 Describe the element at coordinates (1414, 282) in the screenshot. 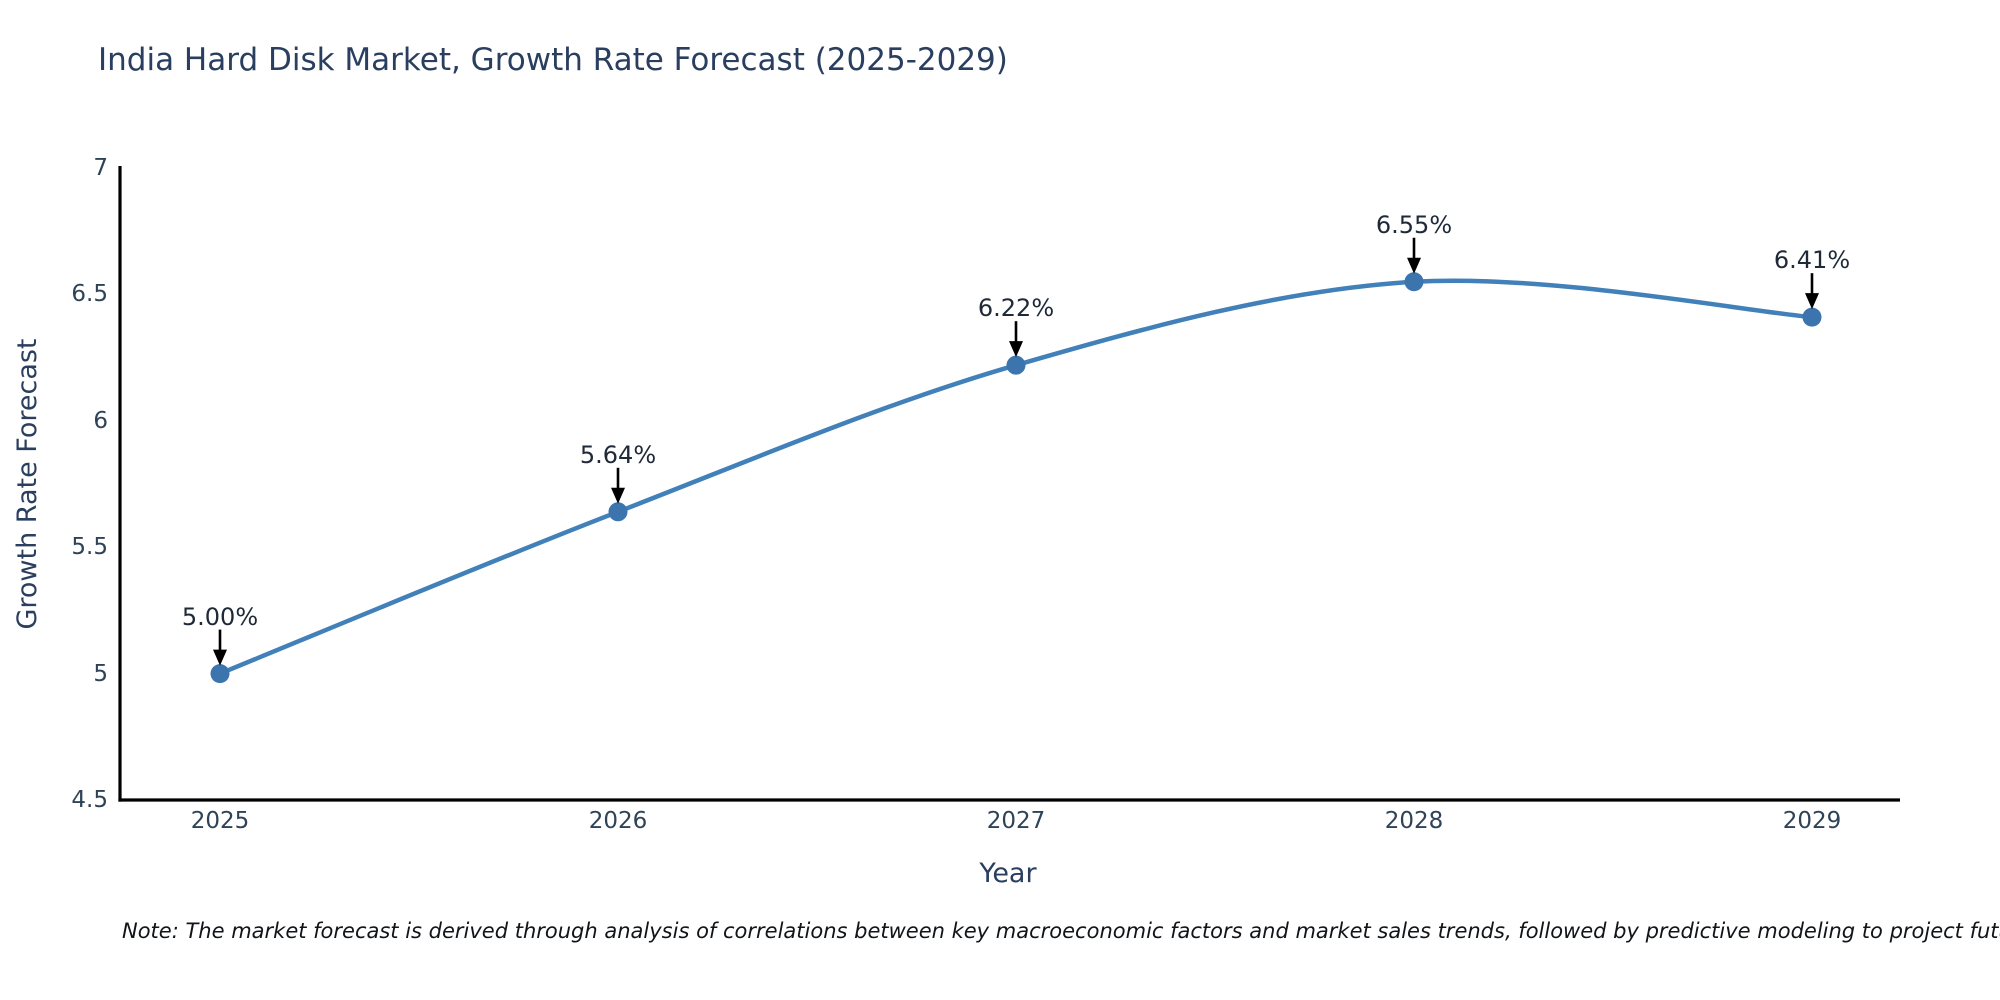

I see `data-point-2028` at that location.